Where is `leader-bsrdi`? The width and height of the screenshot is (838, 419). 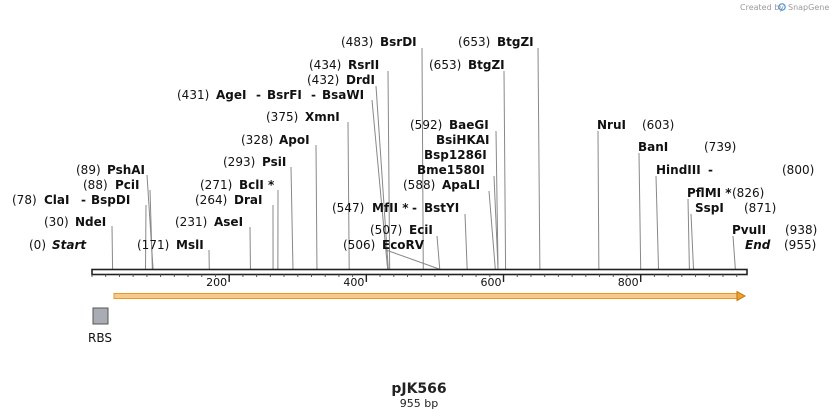
leader-bsrdi is located at coordinates (422, 158).